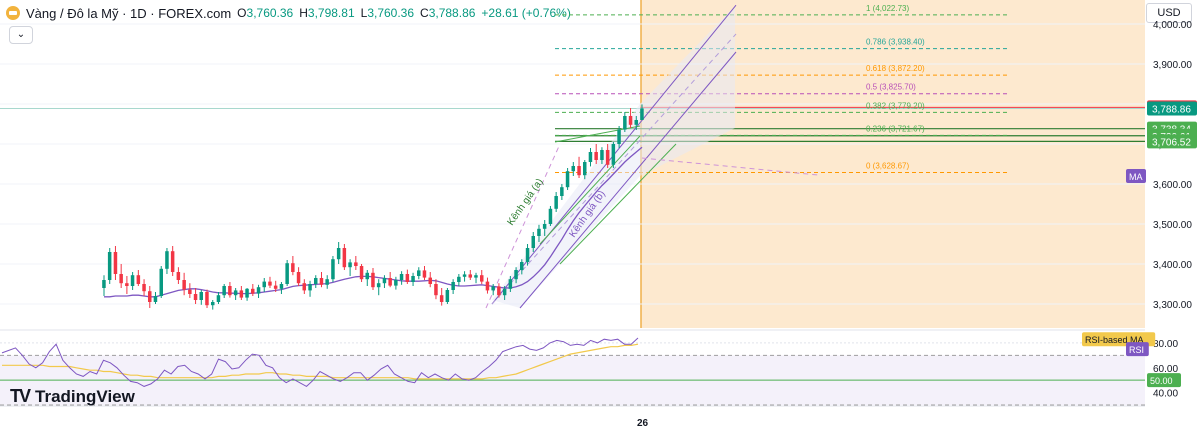 This screenshot has width=1200, height=429. I want to click on price-badge-label: 3,706.52, so click(1171, 142).